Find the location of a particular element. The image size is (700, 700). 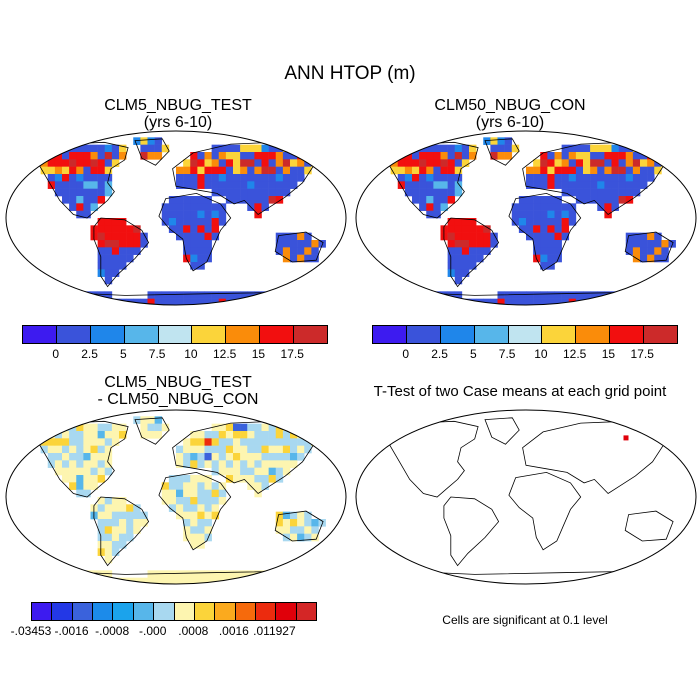

coastline-greenland is located at coordinates (502, 431).